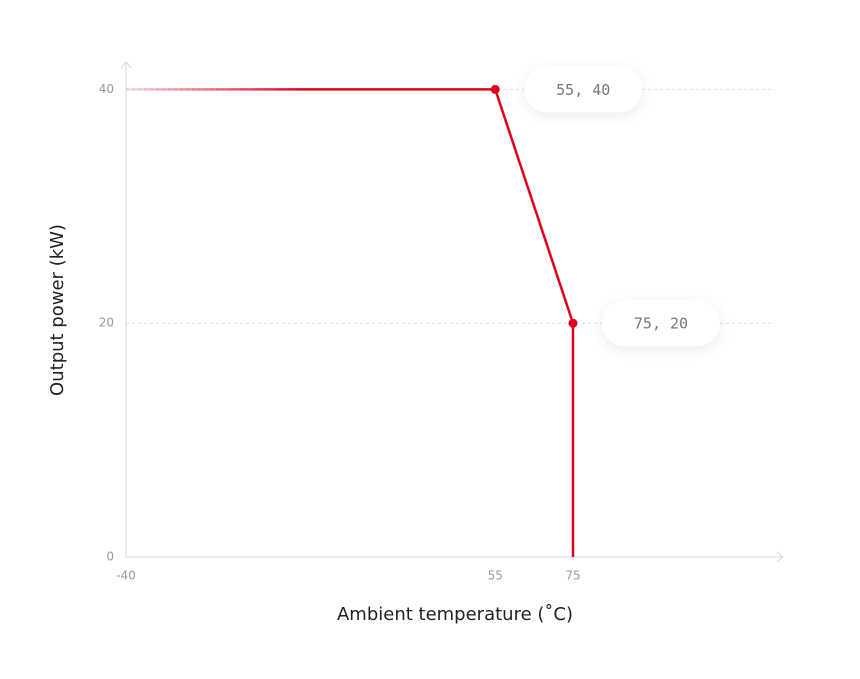 The width and height of the screenshot is (860, 679). Describe the element at coordinates (572, 576) in the screenshot. I see `x-tick-label: 75` at that location.